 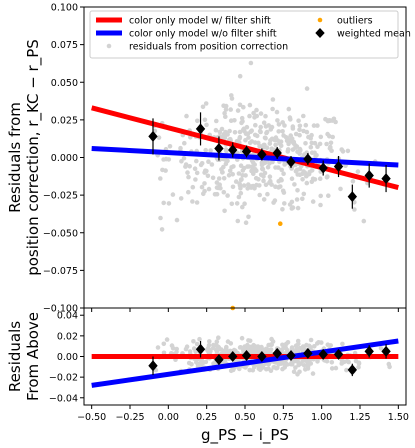 What do you see at coordinates (168, 417) in the screenshot?
I see `x-tick-label: 0.00` at bounding box center [168, 417].